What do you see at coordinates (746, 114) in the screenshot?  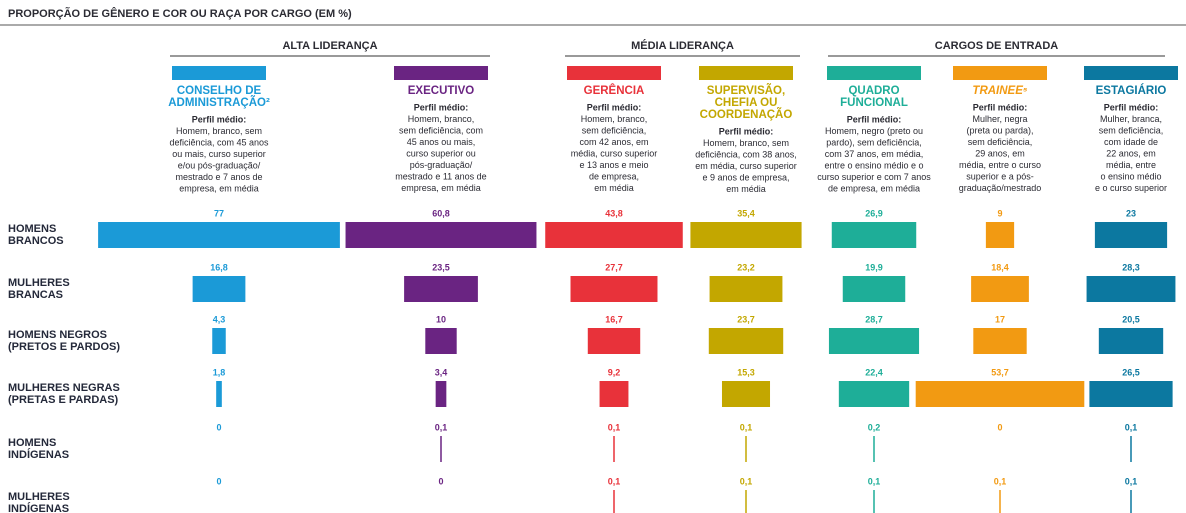 I see `column-title: COORDENAÇÃO` at bounding box center [746, 114].